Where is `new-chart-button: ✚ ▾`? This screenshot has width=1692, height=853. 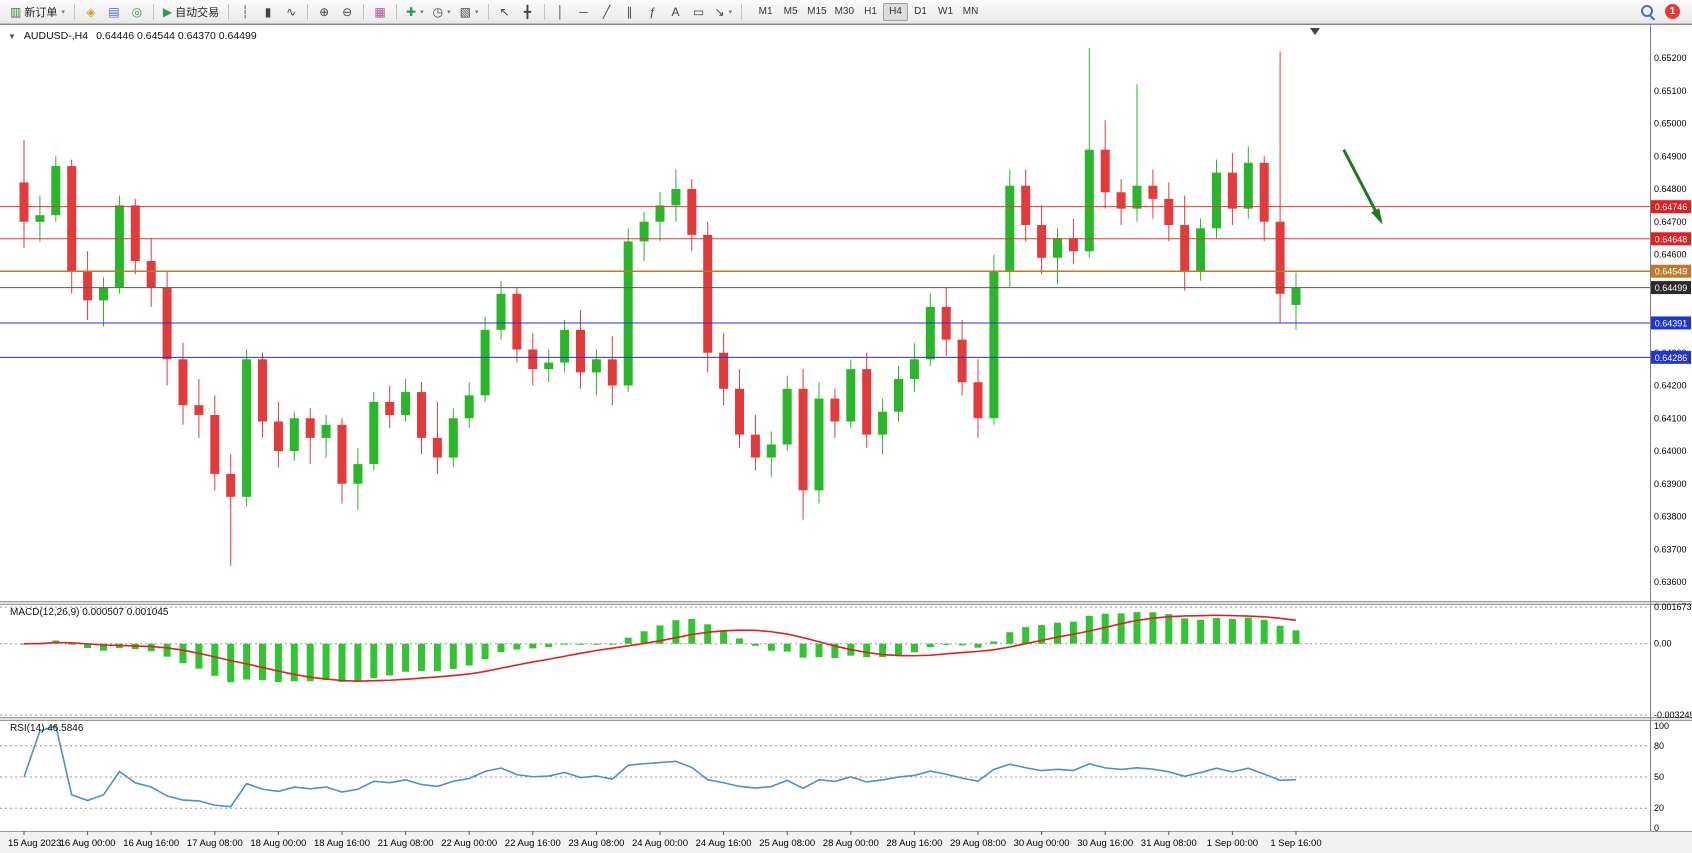
new-chart-button: ✚ ▾ is located at coordinates (415, 12).